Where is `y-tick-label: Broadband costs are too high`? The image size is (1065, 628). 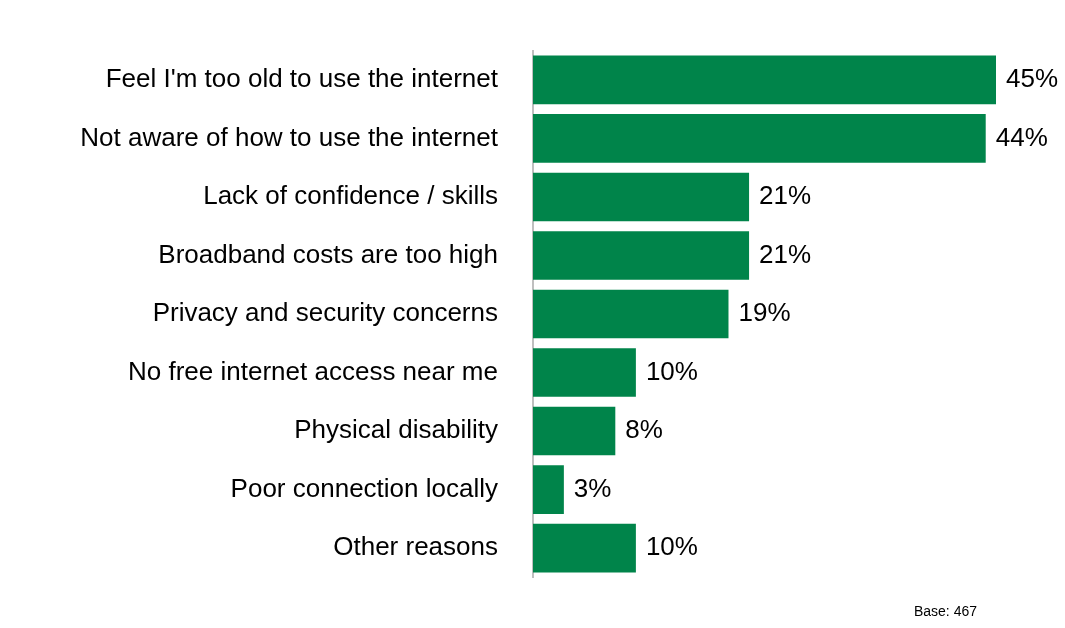
y-tick-label: Broadband costs are too high is located at coordinates (328, 253).